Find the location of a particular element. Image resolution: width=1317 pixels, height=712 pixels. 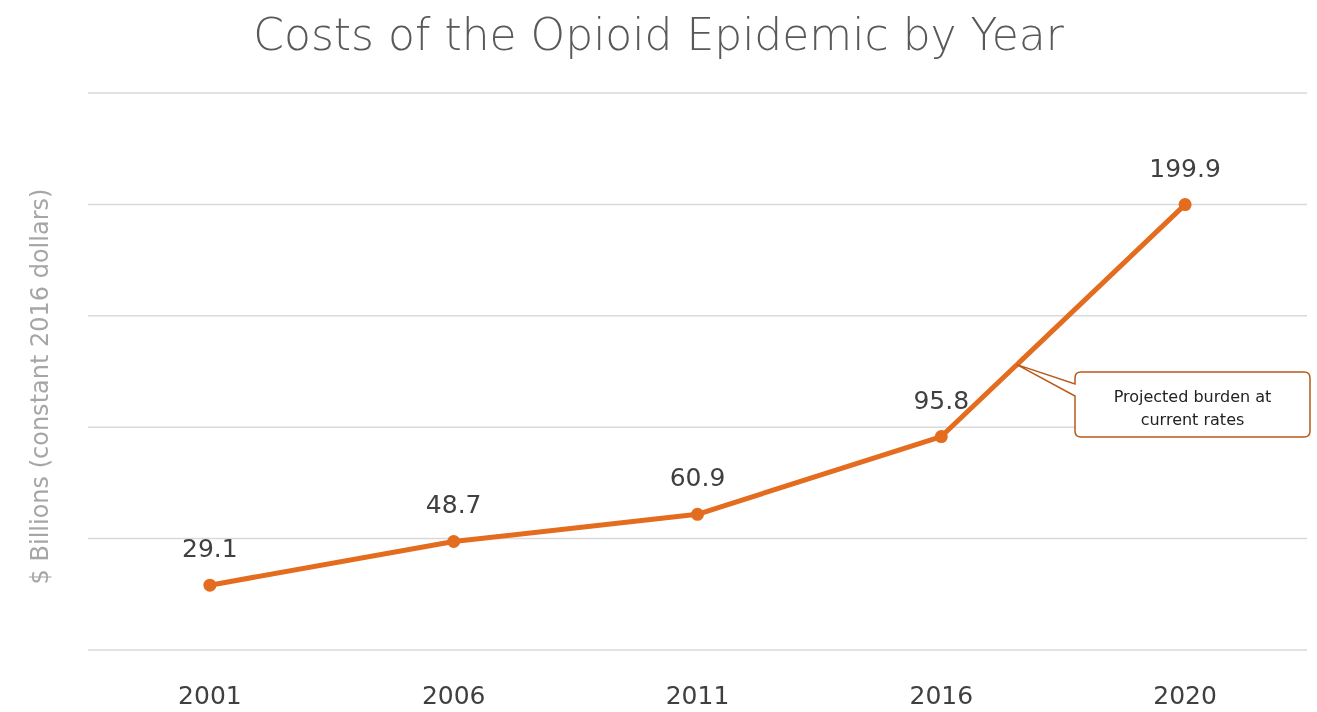

x-tick-label: 2020 is located at coordinates (1185, 695).